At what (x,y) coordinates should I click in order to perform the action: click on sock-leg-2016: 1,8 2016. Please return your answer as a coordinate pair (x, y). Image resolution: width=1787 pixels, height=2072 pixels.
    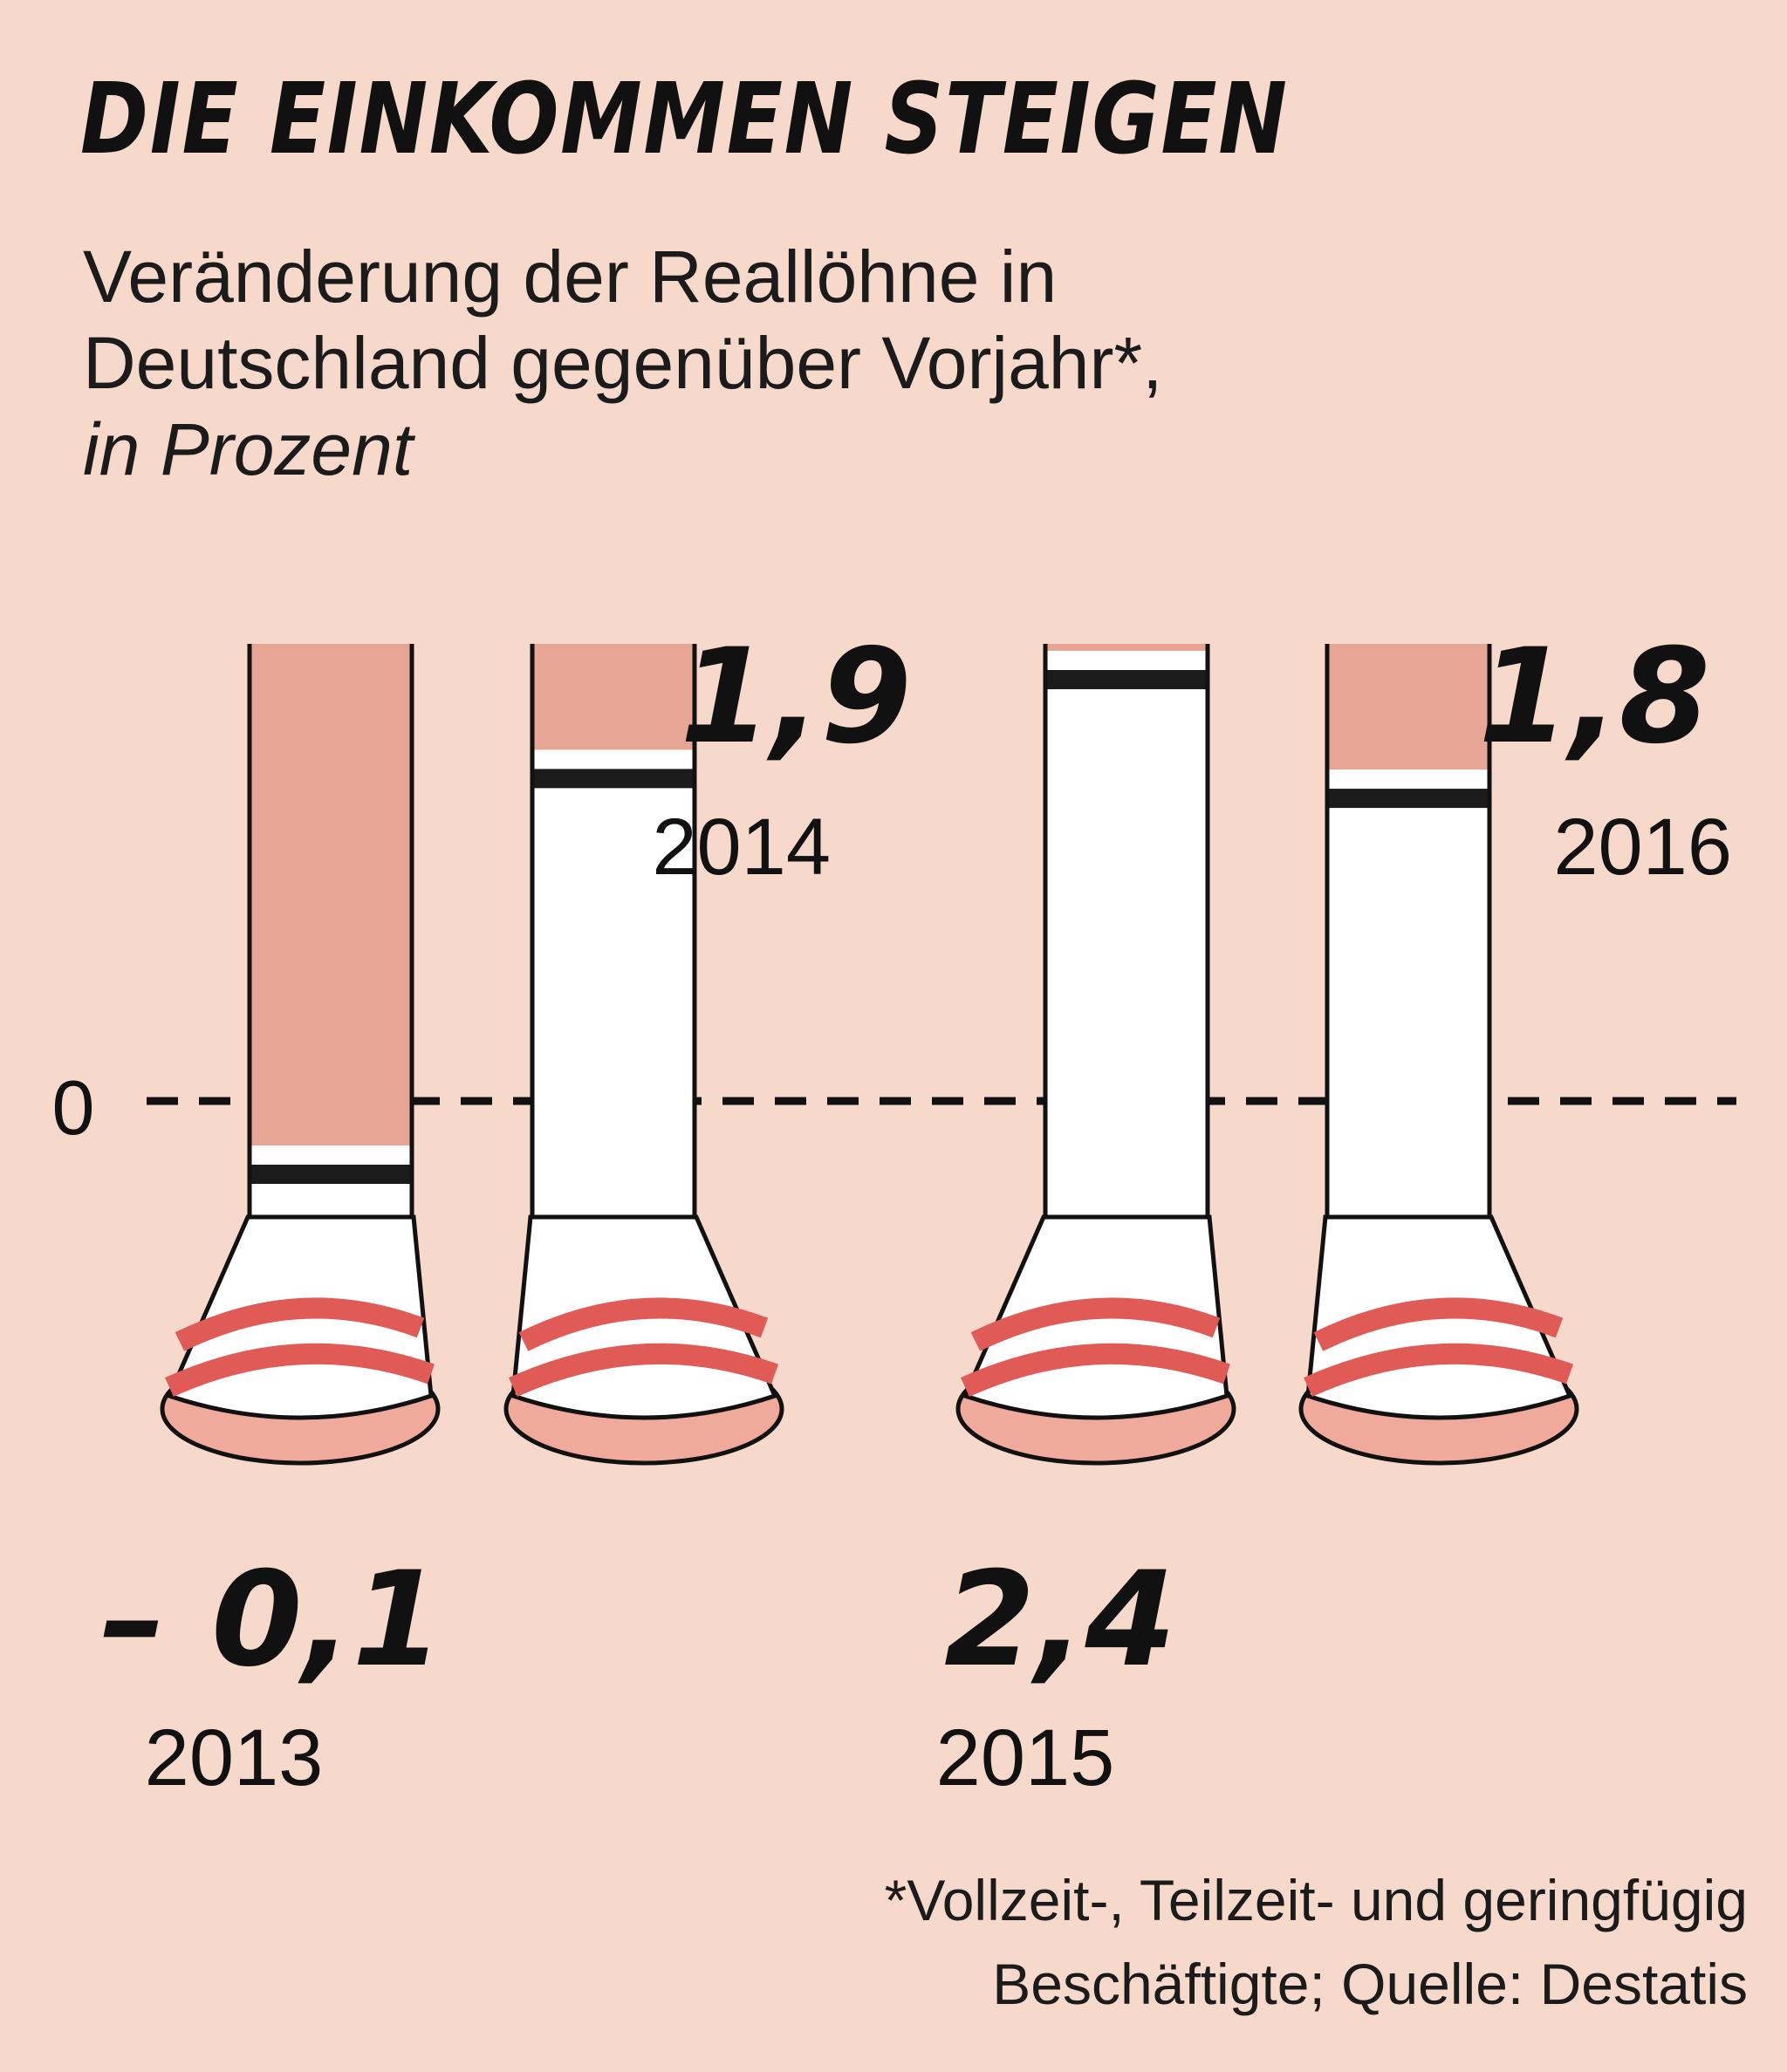
    Looking at the image, I should click on (1515, 1044).